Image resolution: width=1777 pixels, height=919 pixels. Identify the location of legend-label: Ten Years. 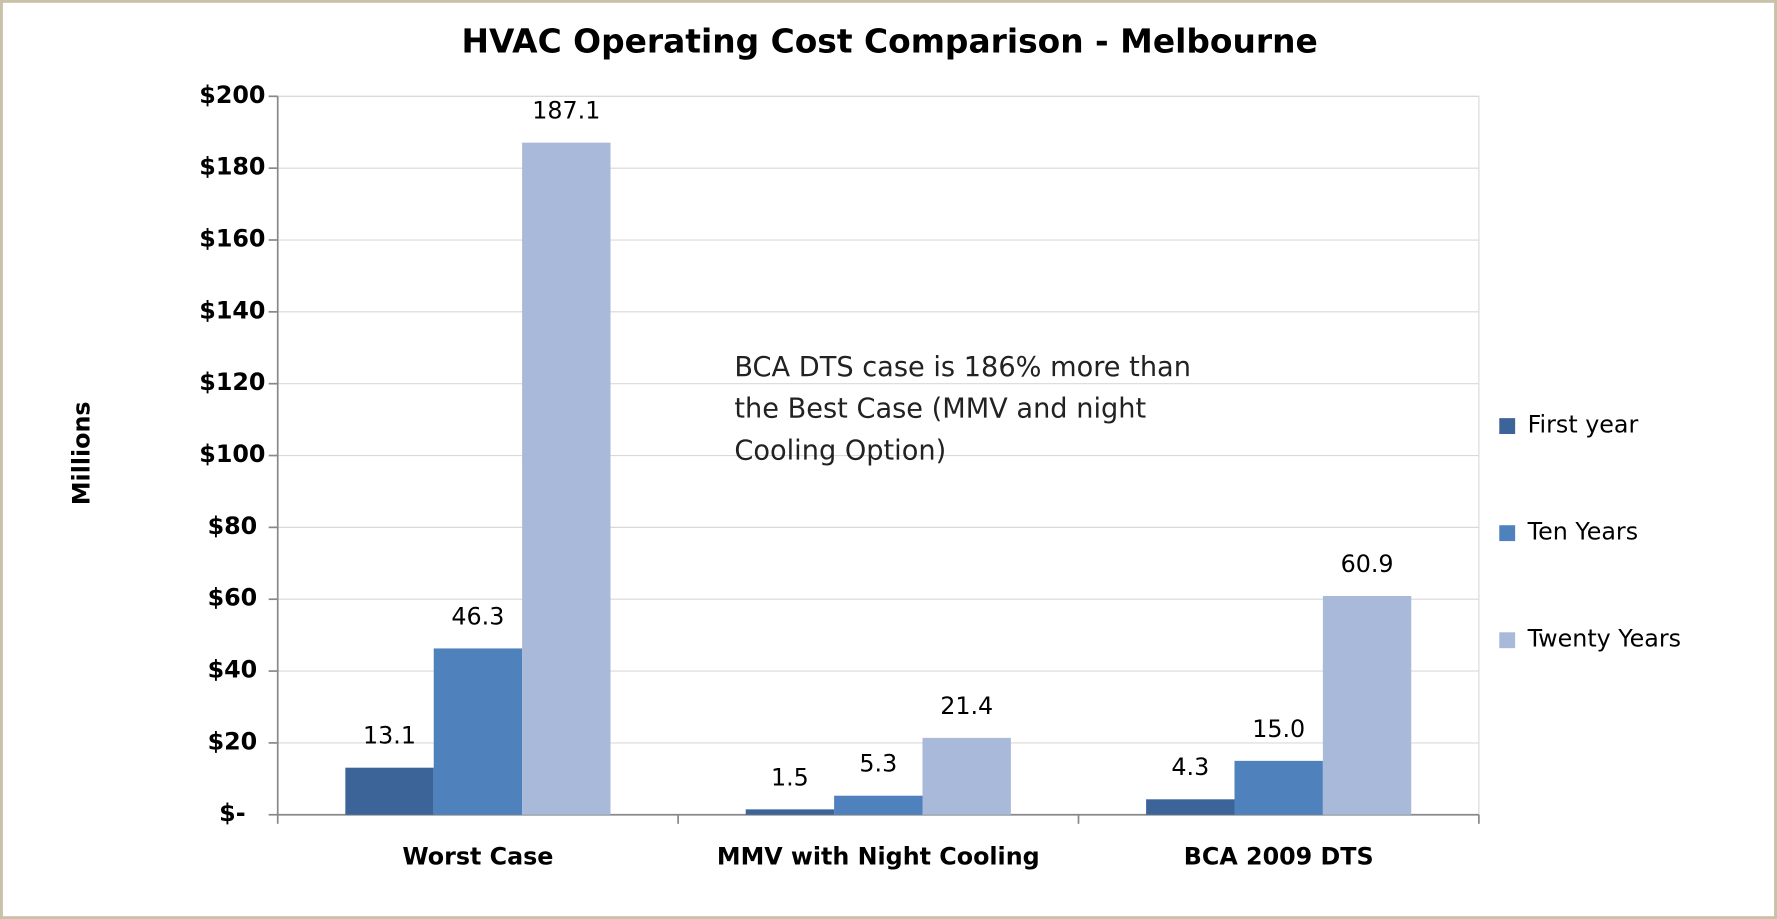
(1583, 532).